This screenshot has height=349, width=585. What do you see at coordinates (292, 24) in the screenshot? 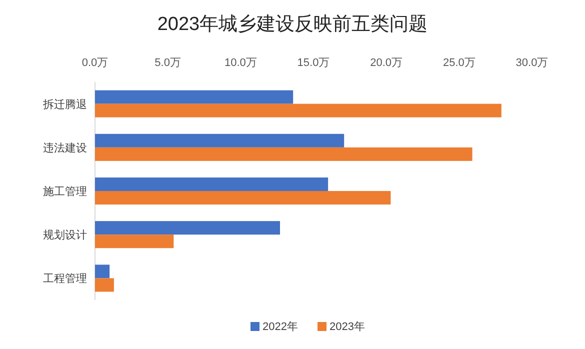
I see `chart-title: 2023年城乡建设反映前五类问题` at bounding box center [292, 24].